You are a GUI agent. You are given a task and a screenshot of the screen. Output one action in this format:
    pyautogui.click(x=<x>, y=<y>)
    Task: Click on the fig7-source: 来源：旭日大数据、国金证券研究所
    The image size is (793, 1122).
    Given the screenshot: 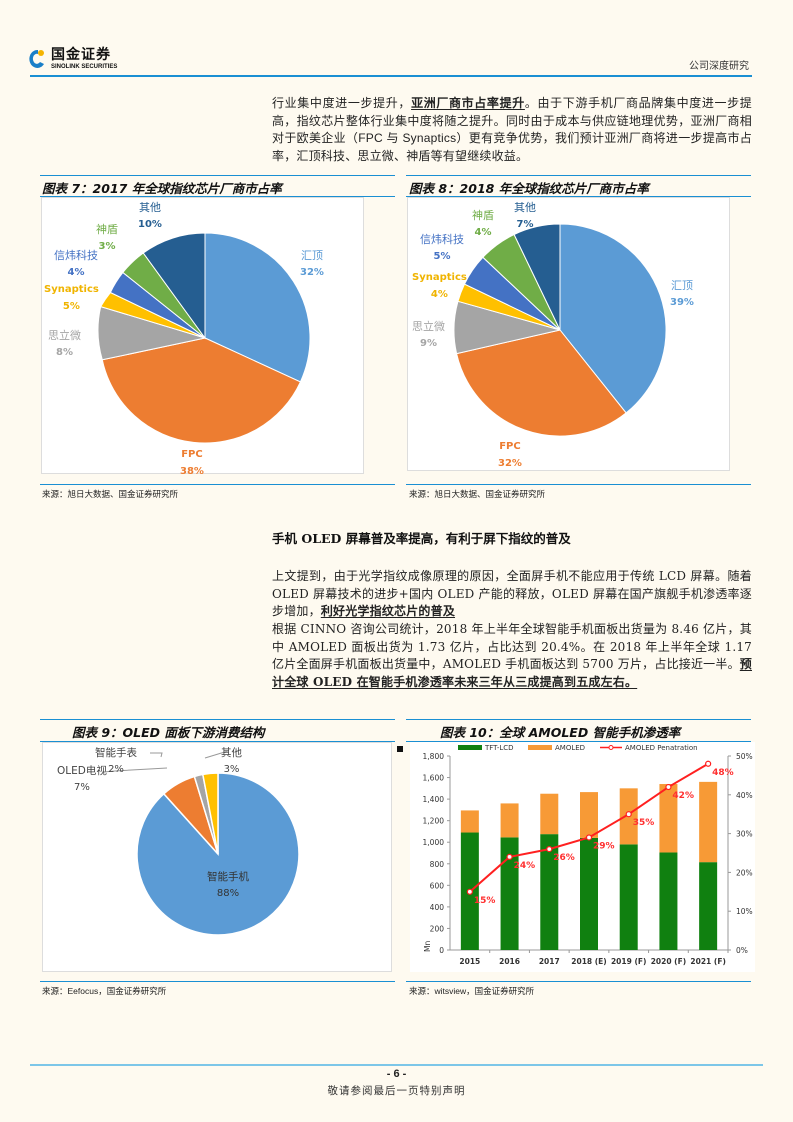 What is the action you would take?
    pyautogui.click(x=110, y=495)
    